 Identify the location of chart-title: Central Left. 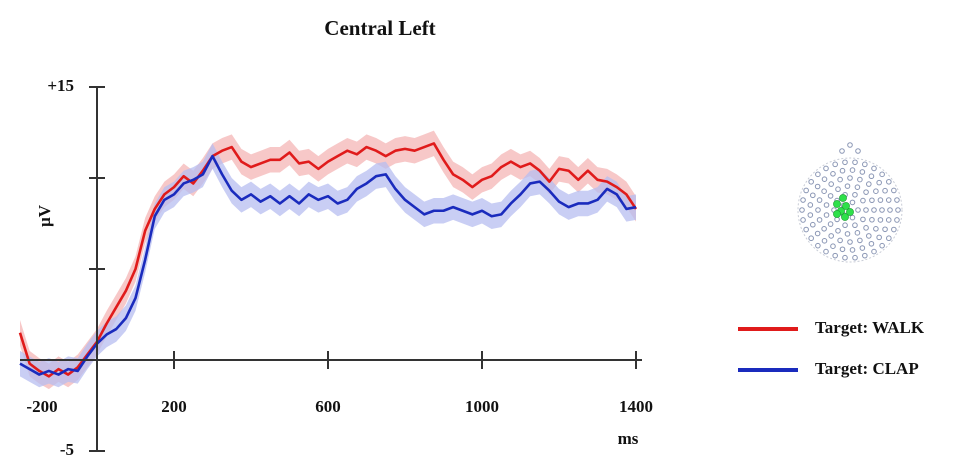
(379, 28).